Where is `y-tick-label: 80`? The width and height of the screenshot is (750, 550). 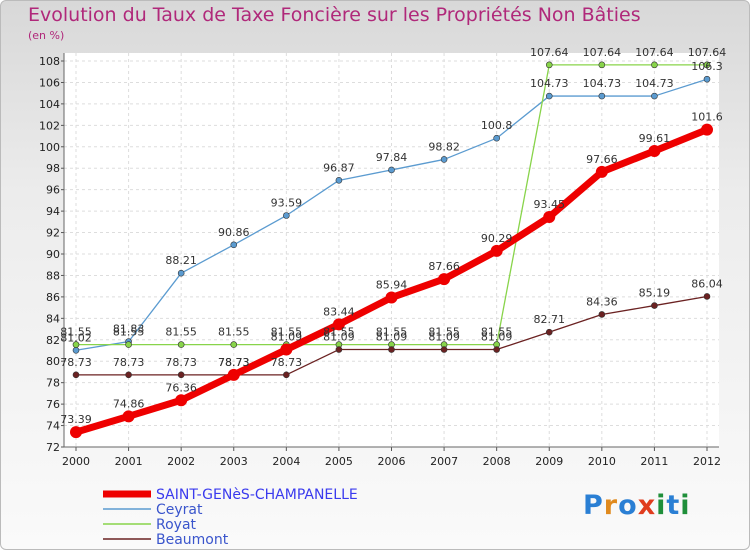
y-tick-label: 80 is located at coordinates (53, 361).